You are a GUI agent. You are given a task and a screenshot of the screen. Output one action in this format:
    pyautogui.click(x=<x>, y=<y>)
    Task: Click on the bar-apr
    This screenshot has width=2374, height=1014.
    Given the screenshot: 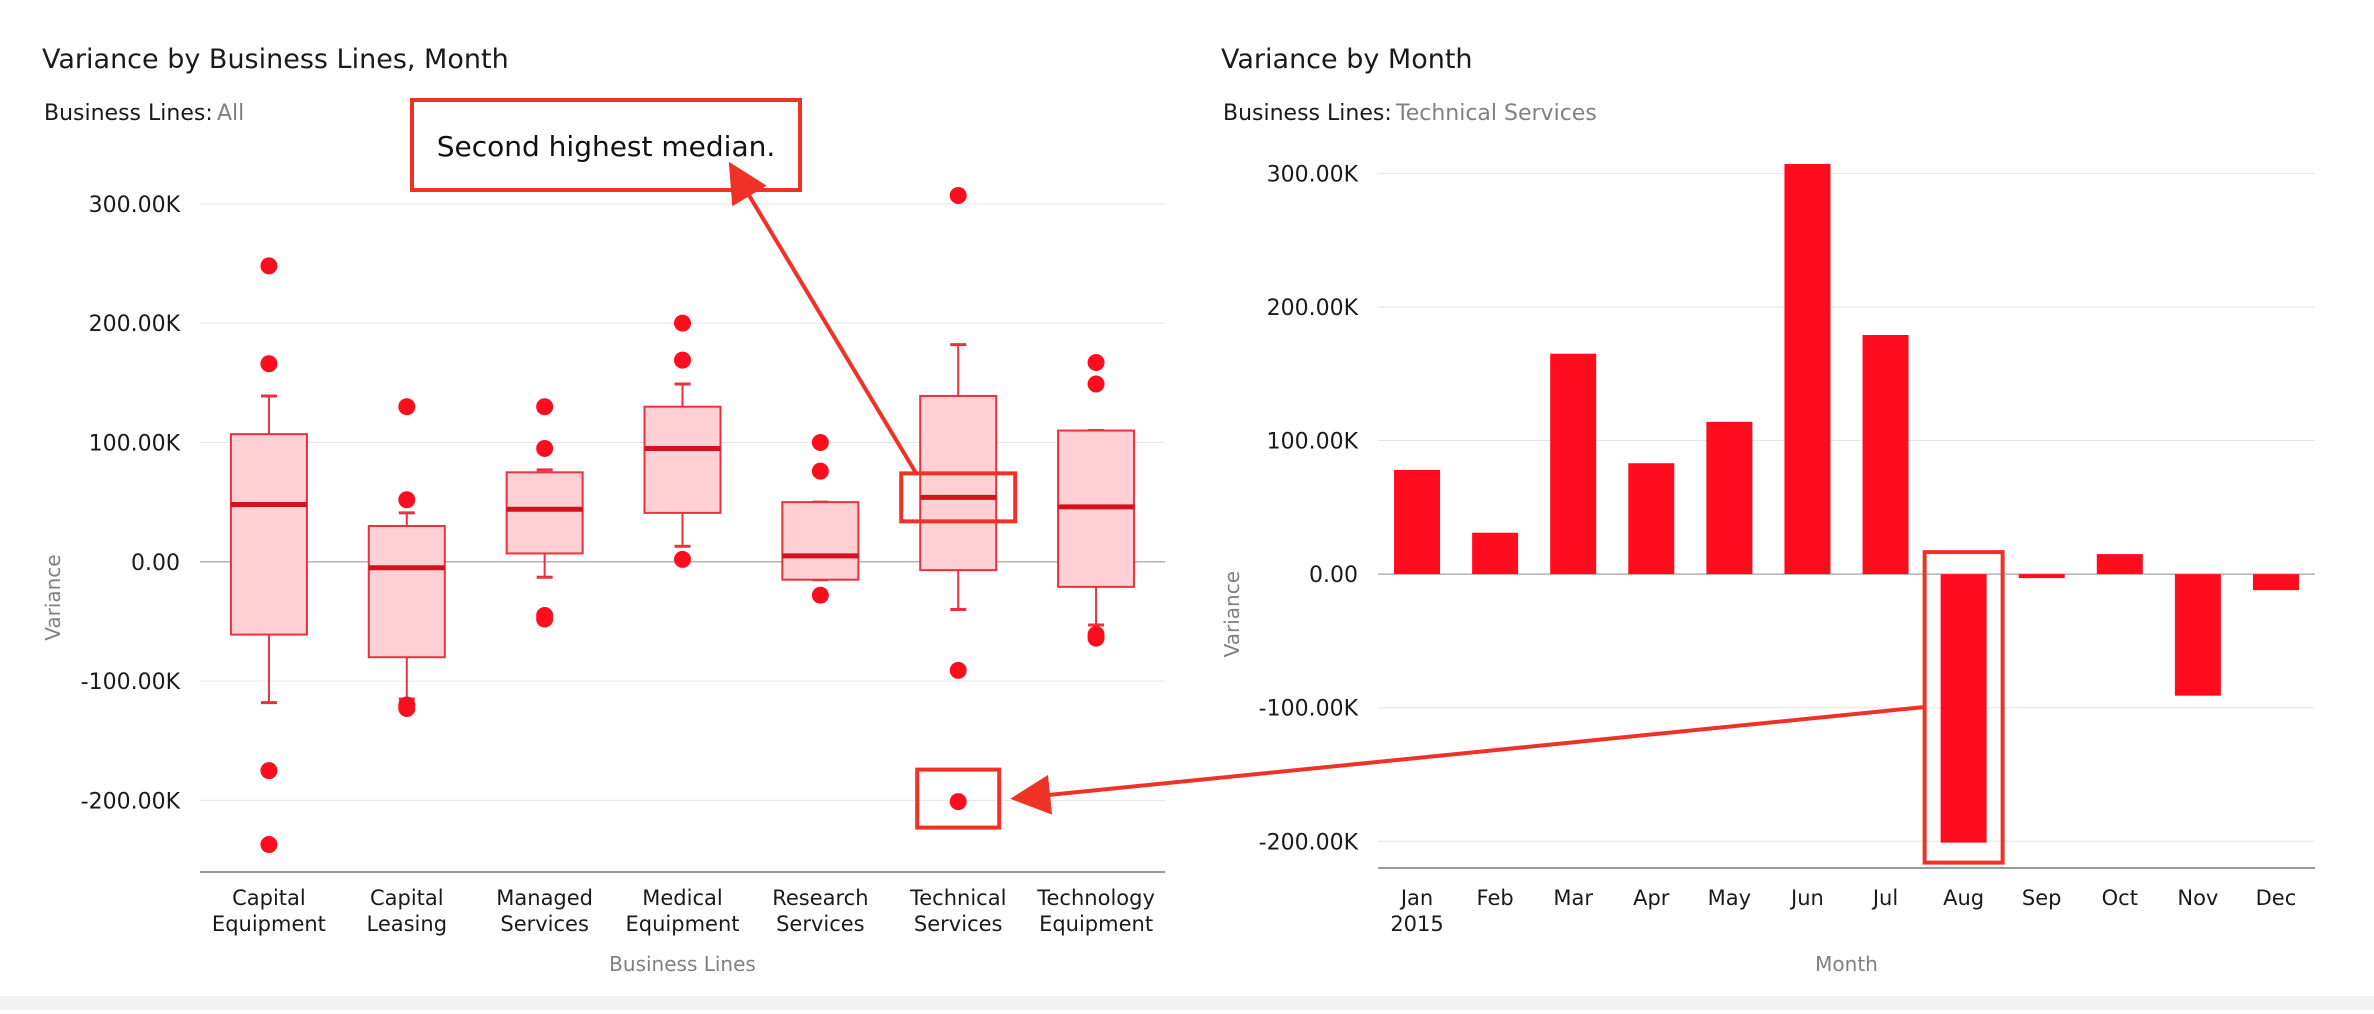 What is the action you would take?
    pyautogui.click(x=1651, y=519)
    